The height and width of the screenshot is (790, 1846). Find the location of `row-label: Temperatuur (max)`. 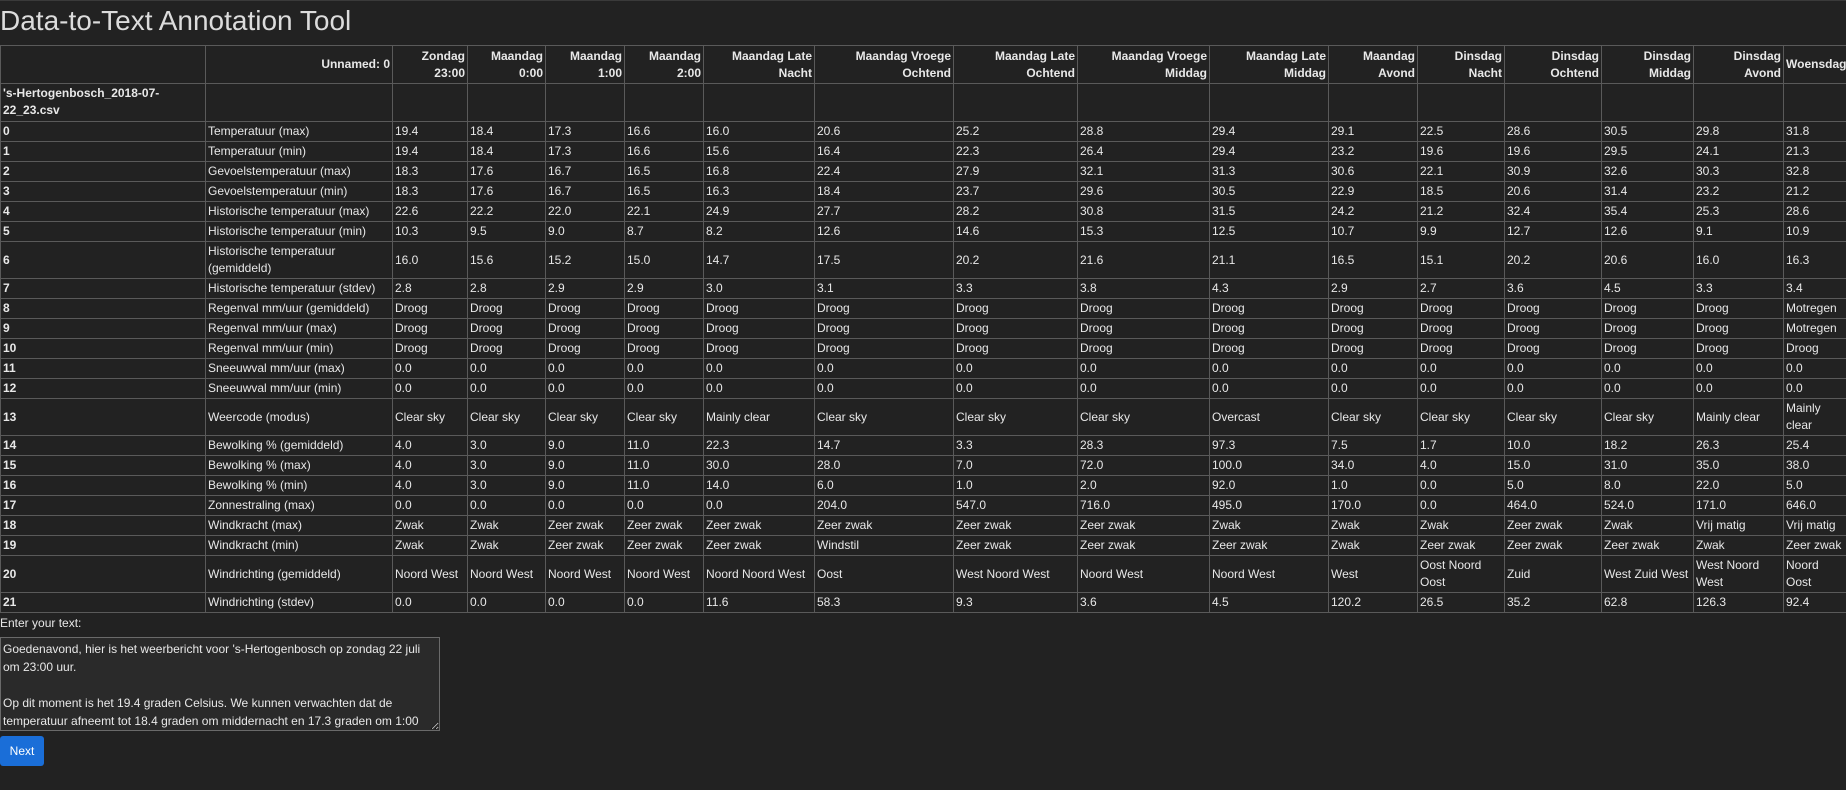

row-label: Temperatuur (max) is located at coordinates (299, 131).